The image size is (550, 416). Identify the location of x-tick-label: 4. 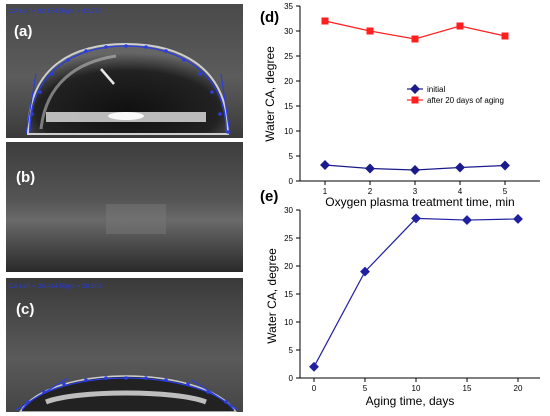
(460, 191).